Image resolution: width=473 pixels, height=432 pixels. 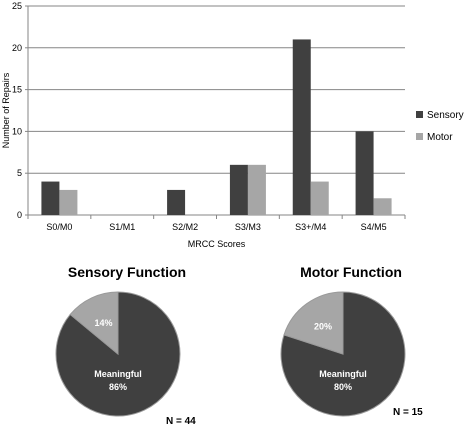 I want to click on y-tick-label: 10, so click(x=17, y=131).